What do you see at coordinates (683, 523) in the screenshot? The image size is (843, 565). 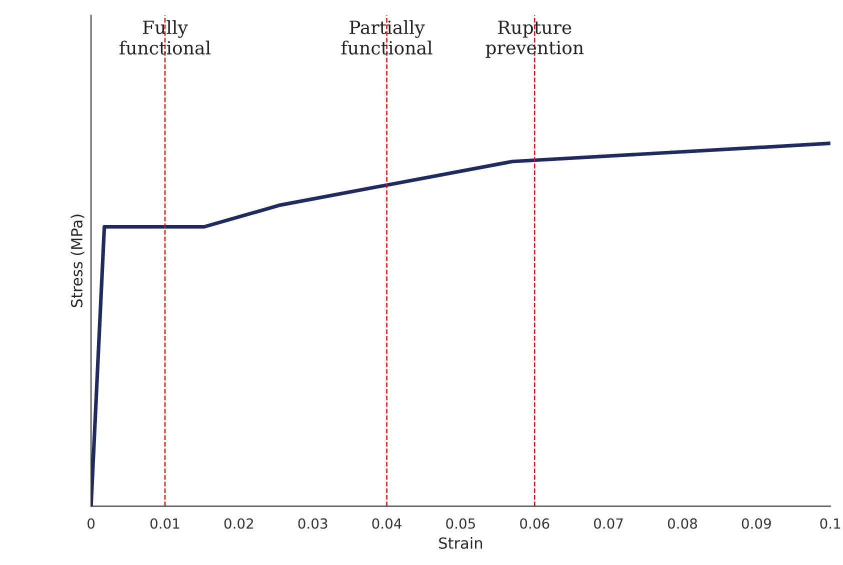 I see `x-tick-label: 0.08` at bounding box center [683, 523].